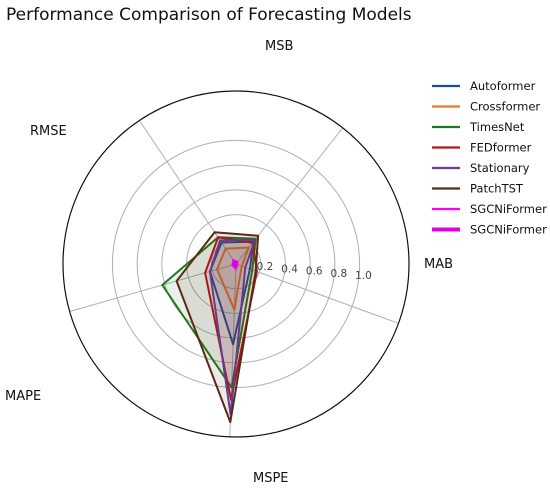 The image size is (550, 489). What do you see at coordinates (153, 288) in the screenshot?
I see `spoke-mape` at bounding box center [153, 288].